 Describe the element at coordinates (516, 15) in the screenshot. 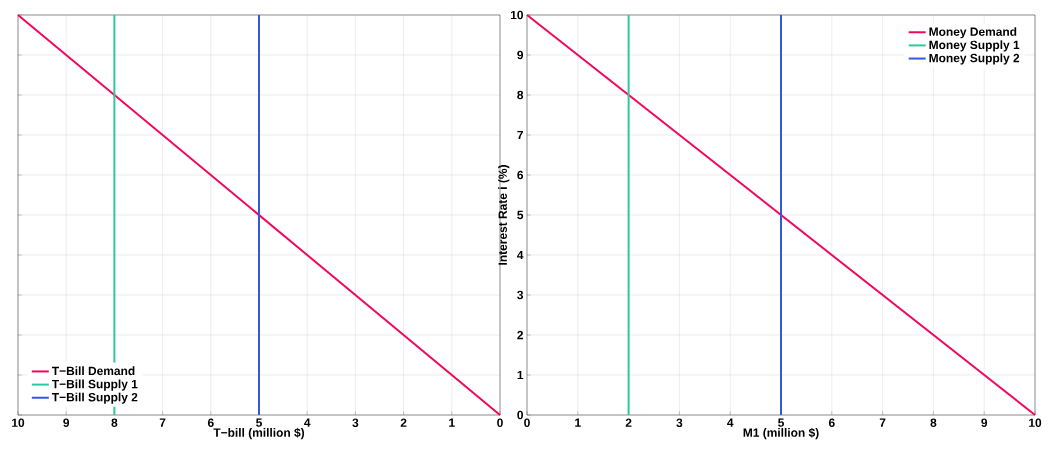

I see `y-tick-label: 10` at that location.